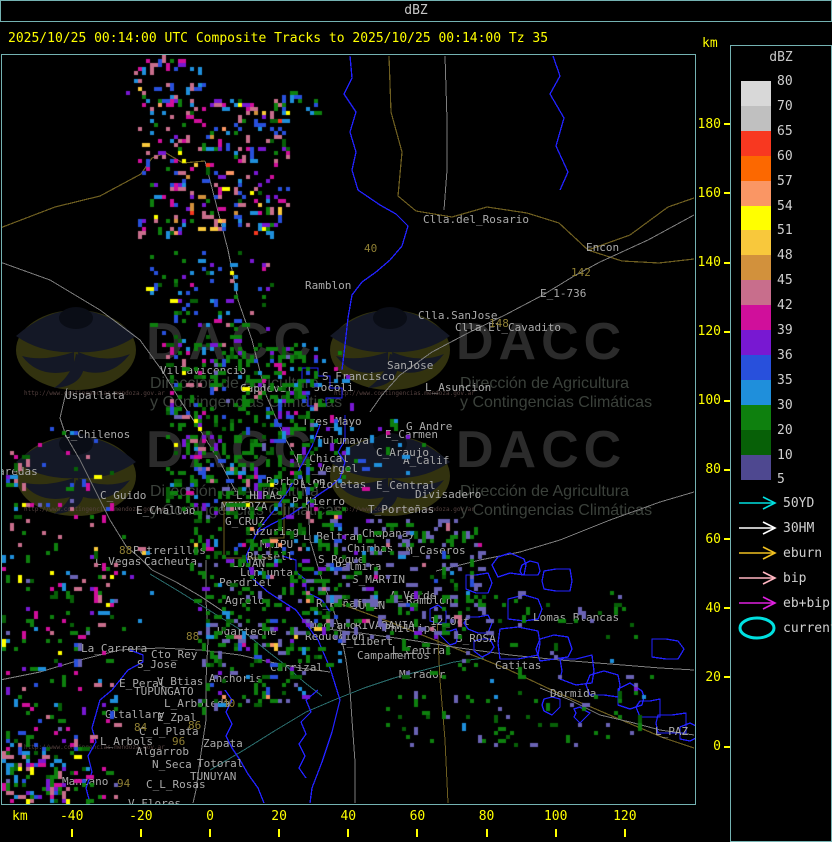  Describe the element at coordinates (785, 380) in the screenshot. I see `scale-label: 35` at that location.